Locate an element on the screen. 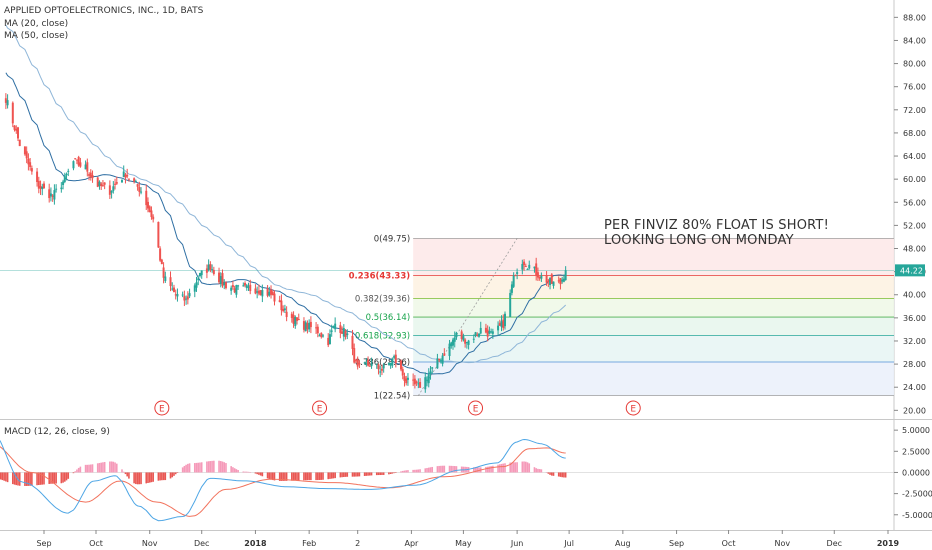 This screenshot has width=932, height=550. ma50-legend: MA (50, close) is located at coordinates (36, 36).